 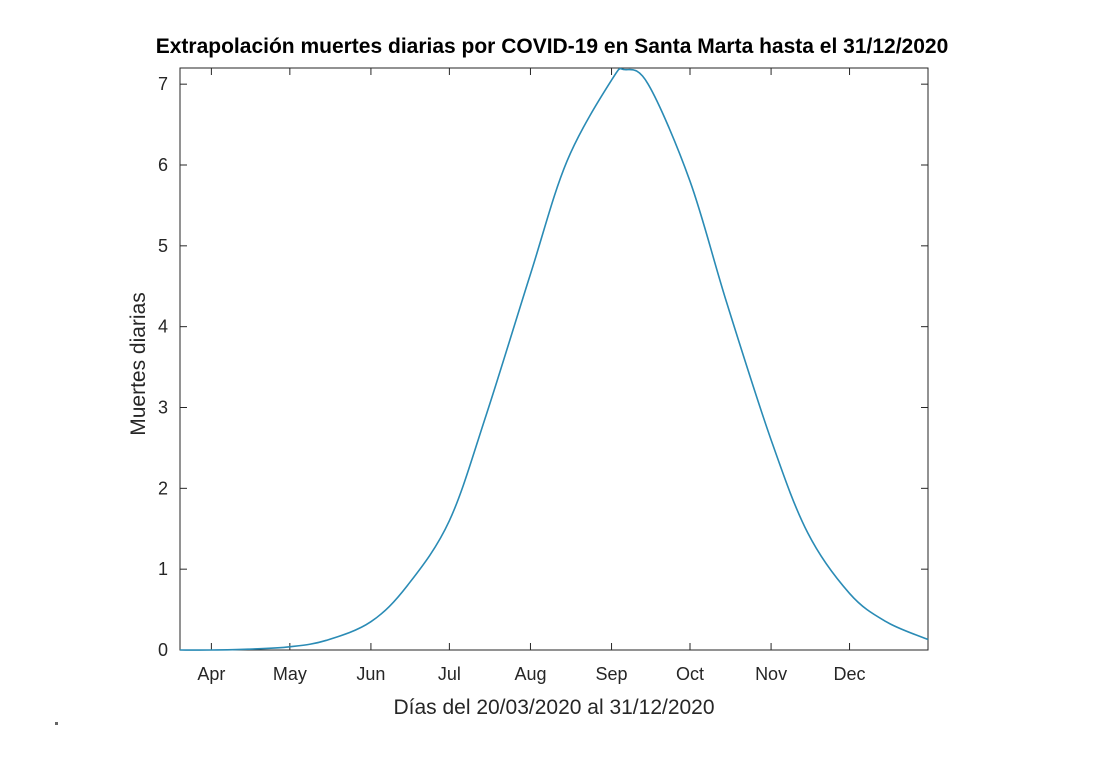 I want to click on stray-dot, so click(x=56, y=723).